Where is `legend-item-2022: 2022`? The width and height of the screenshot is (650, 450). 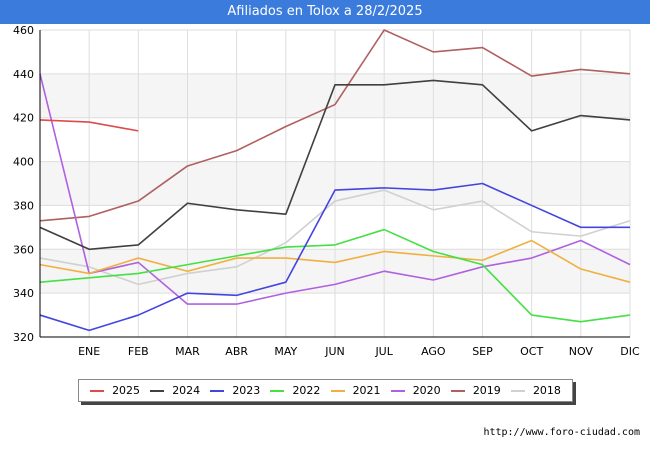
legend-item-2022: 2022 is located at coordinates (295, 390).